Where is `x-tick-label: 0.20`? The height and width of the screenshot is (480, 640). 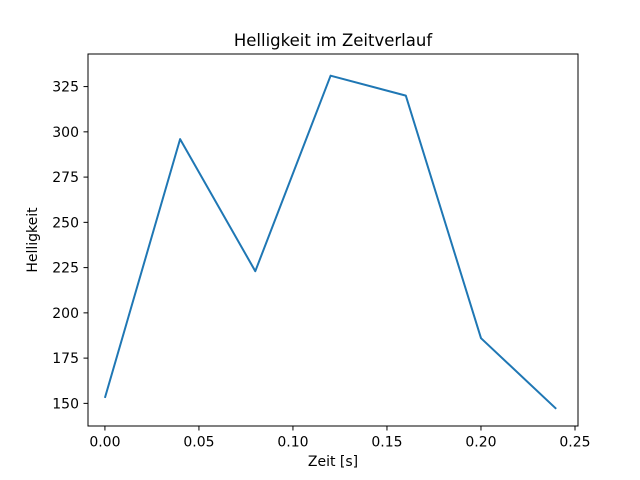
x-tick-label: 0.20 is located at coordinates (480, 443).